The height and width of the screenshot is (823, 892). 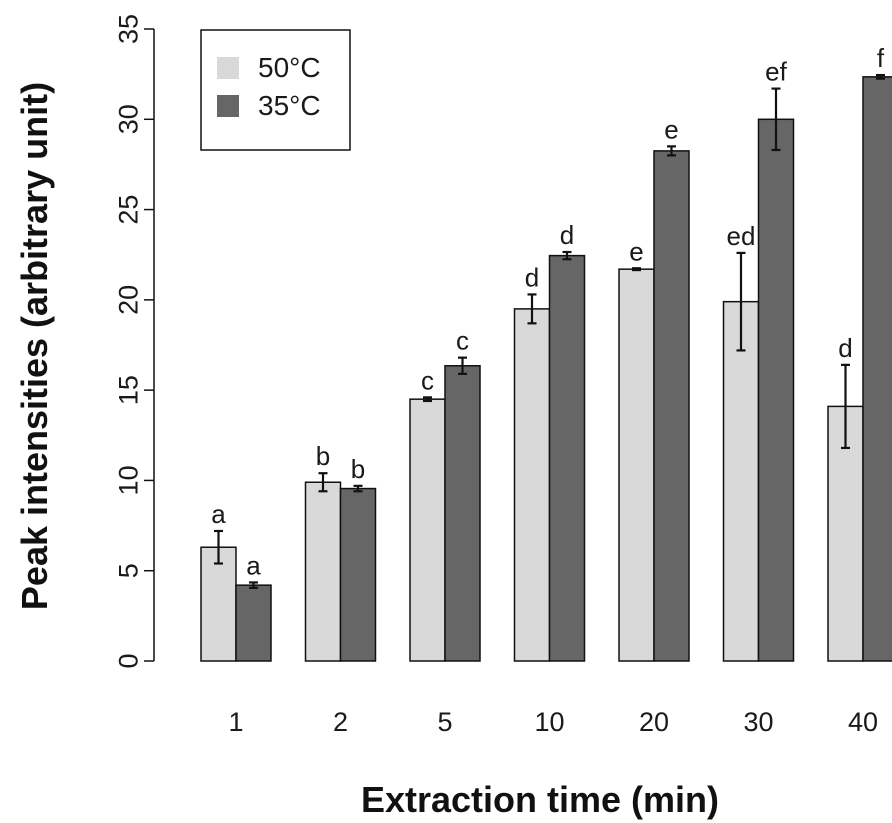 I want to click on y-tick-label: 35, so click(x=128, y=29).